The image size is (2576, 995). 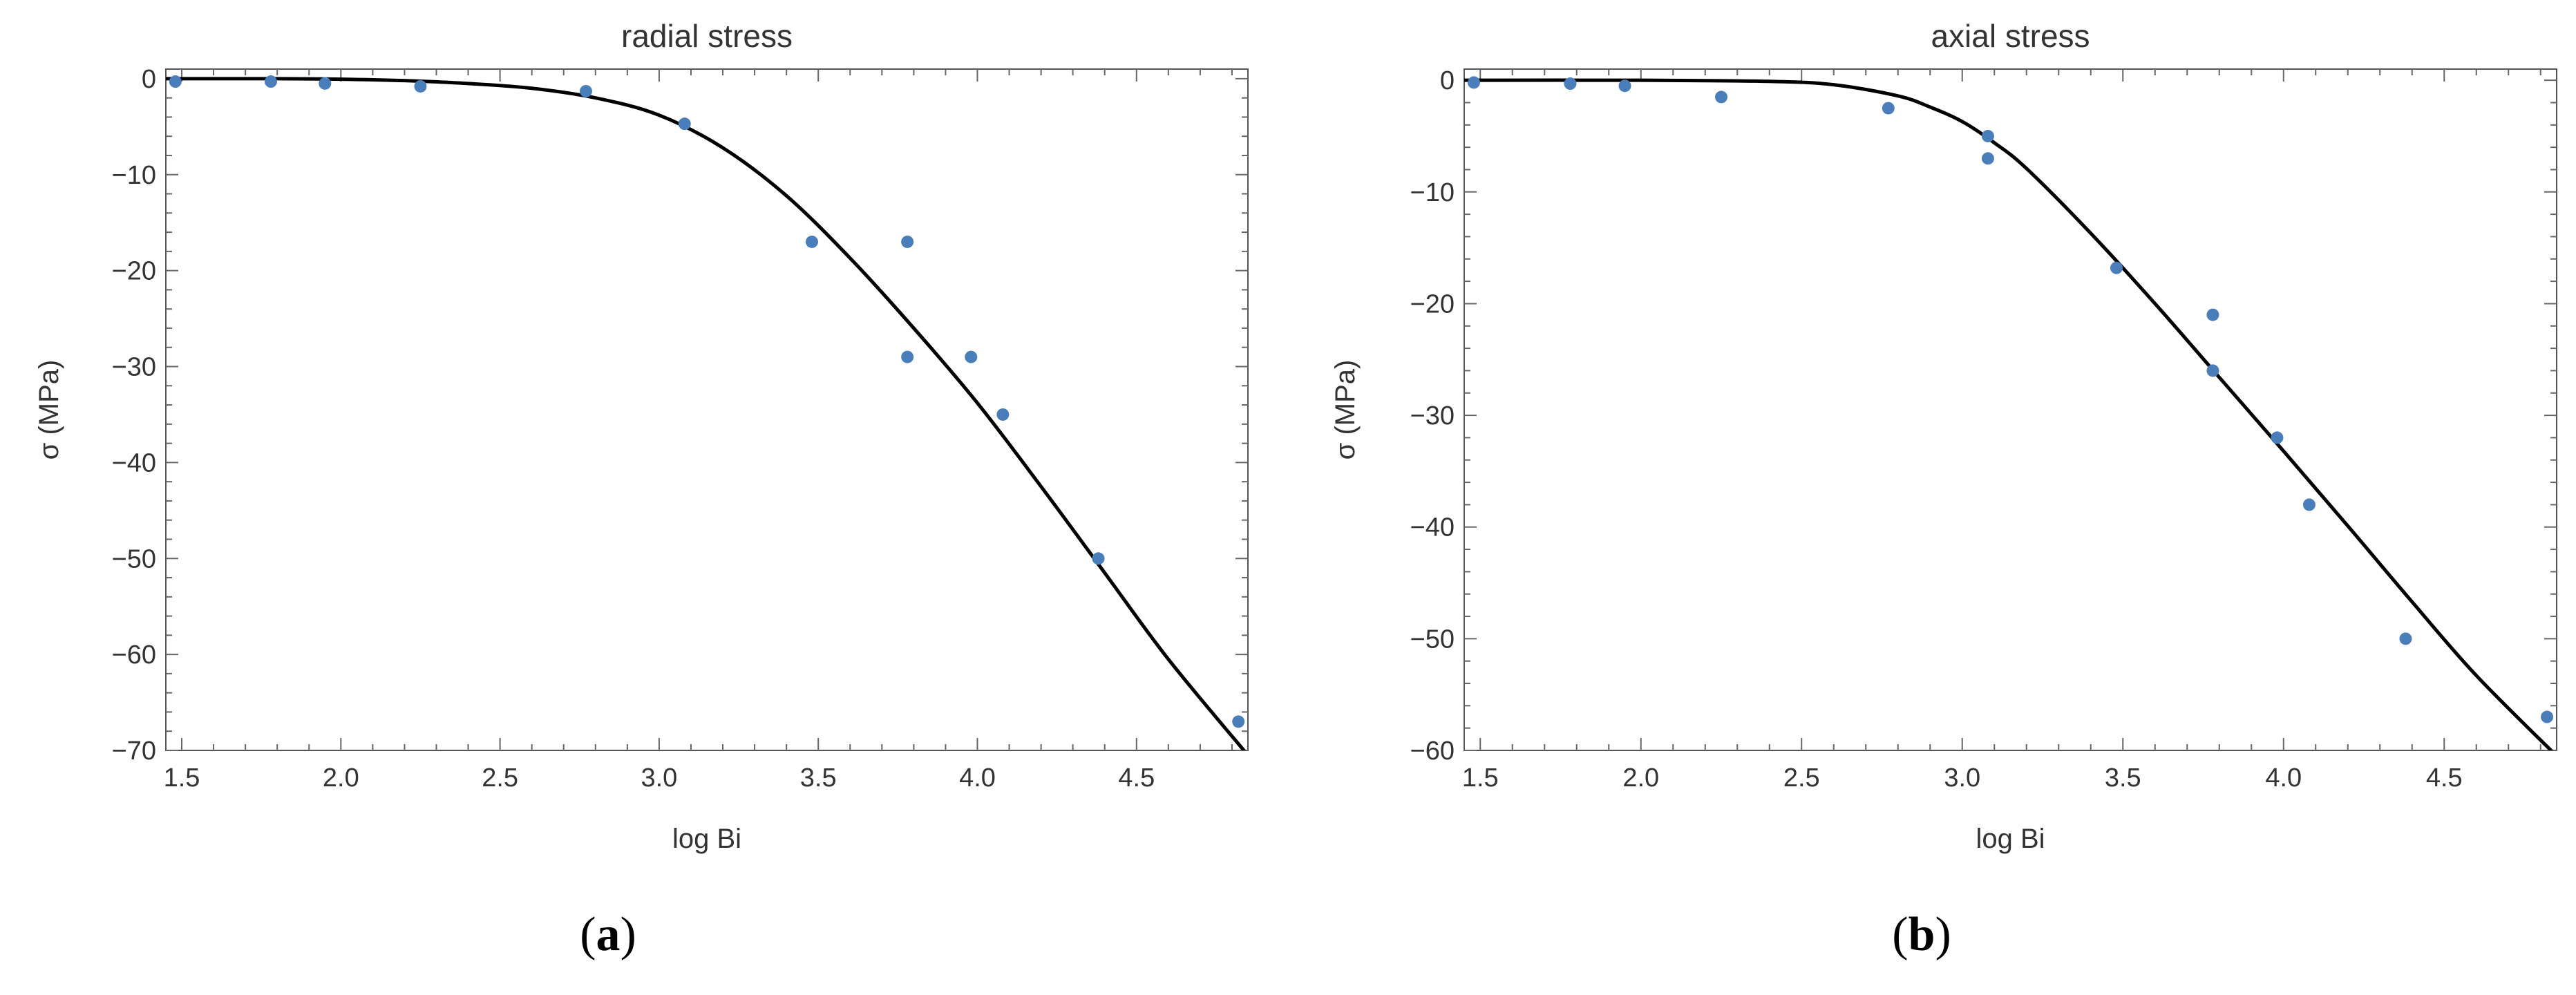 I want to click on panel-label-b: (b), so click(x=1921, y=934).